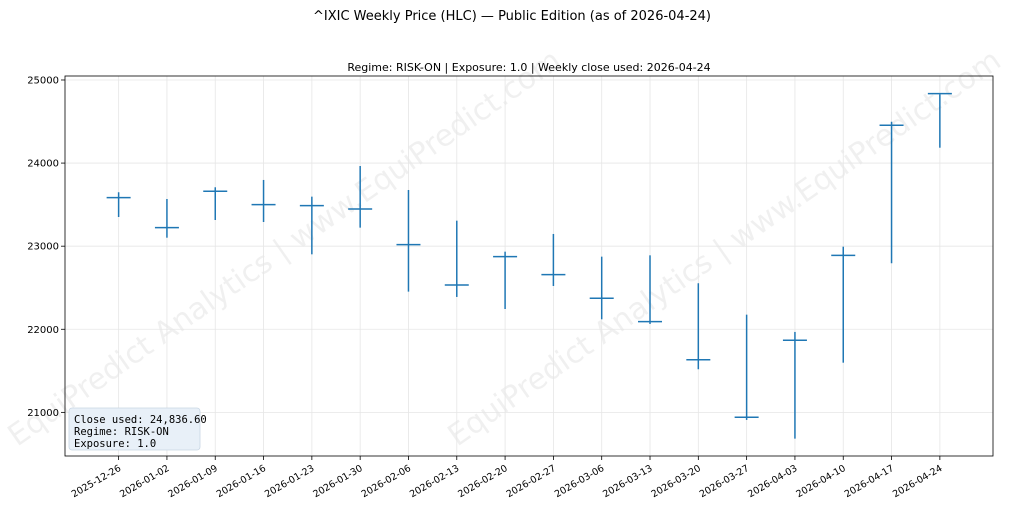 This screenshot has height=512, width=1024. I want to click on x-tick-label: 2026-01-09, so click(192, 481).